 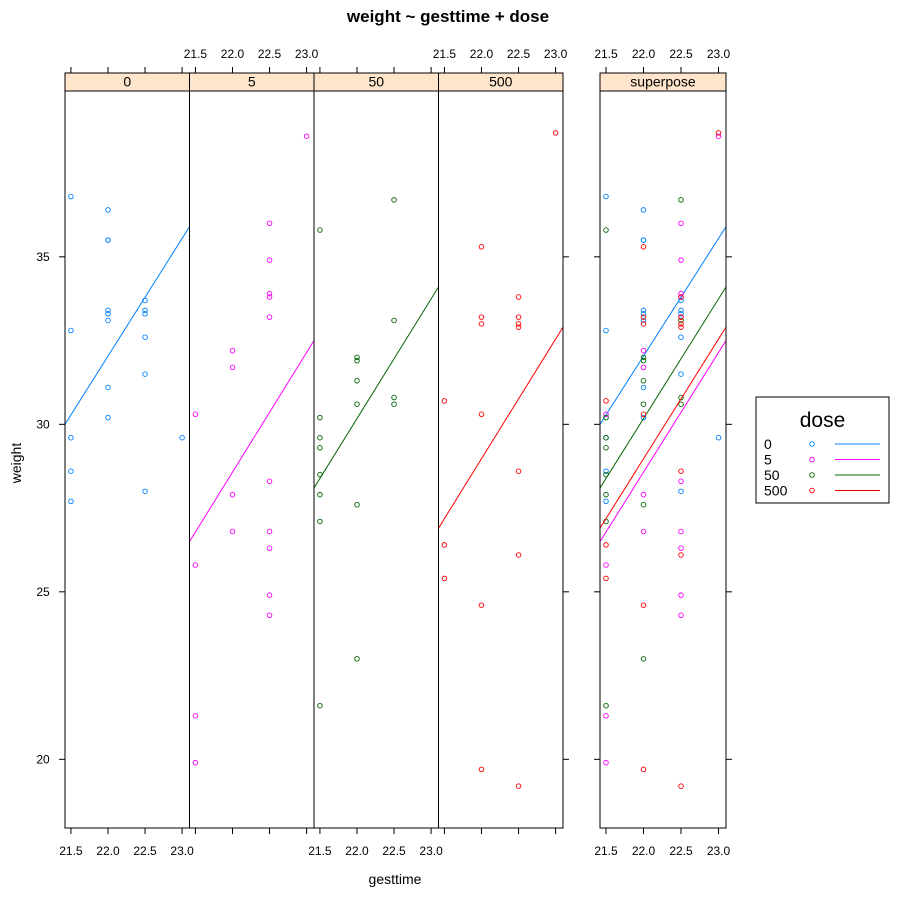 What do you see at coordinates (395, 879) in the screenshot?
I see `x-axis-label: gesttime` at bounding box center [395, 879].